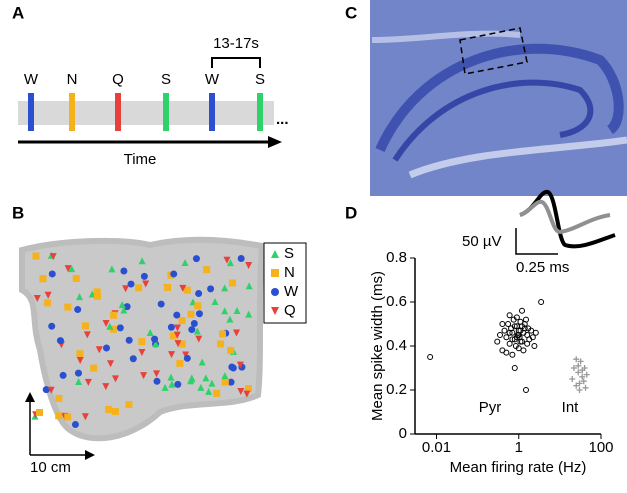 This screenshot has height=493, width=627. What do you see at coordinates (285, 283) in the screenshot?
I see `legend-box` at bounding box center [285, 283].